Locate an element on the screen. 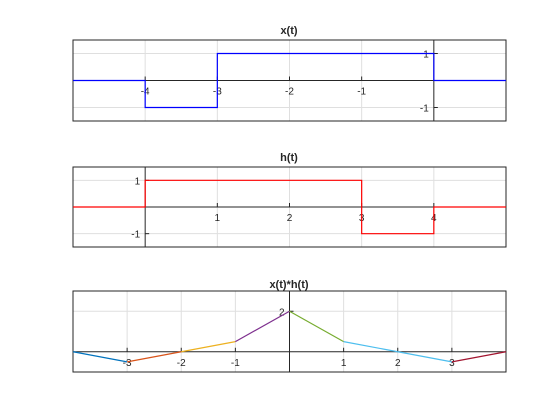 Image resolution: width=560 pixels, height=420 pixels. subplot-x-x-tick-label: -2 is located at coordinates (289, 92).